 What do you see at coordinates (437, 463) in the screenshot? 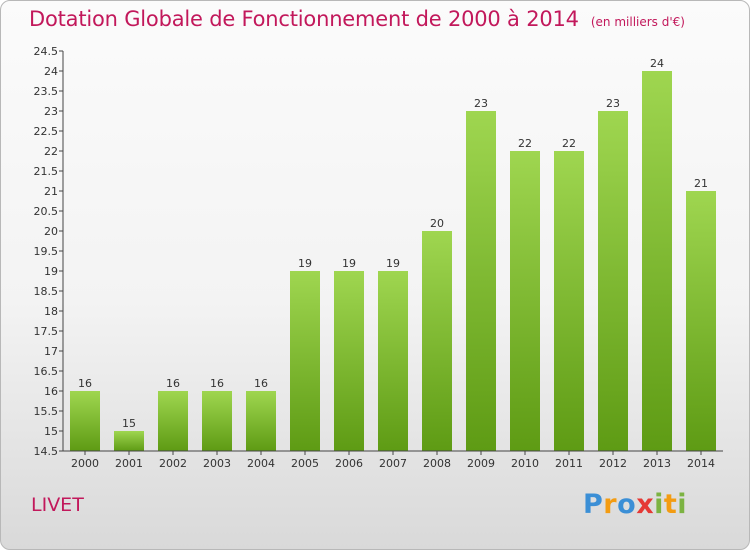
I see `x-tick-label: 2008` at bounding box center [437, 463].